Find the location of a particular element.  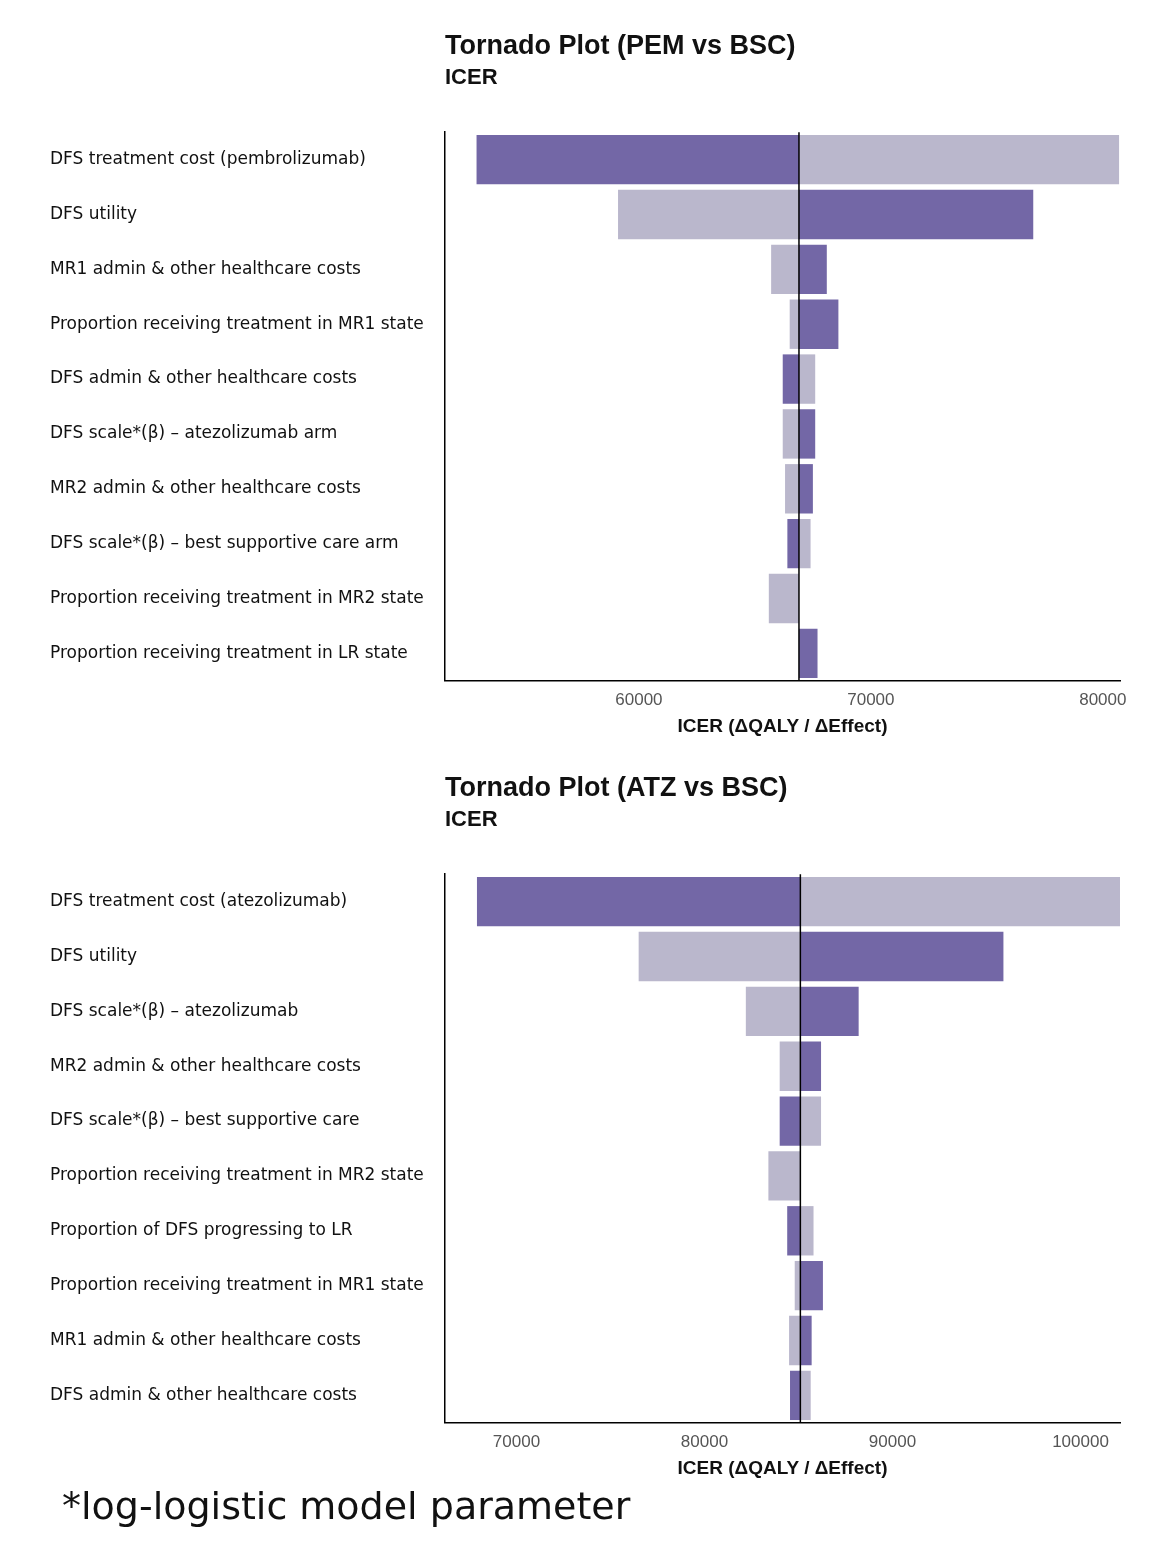

y-tick-label: Proportion receiving treatment in LR state is located at coordinates (229, 651).